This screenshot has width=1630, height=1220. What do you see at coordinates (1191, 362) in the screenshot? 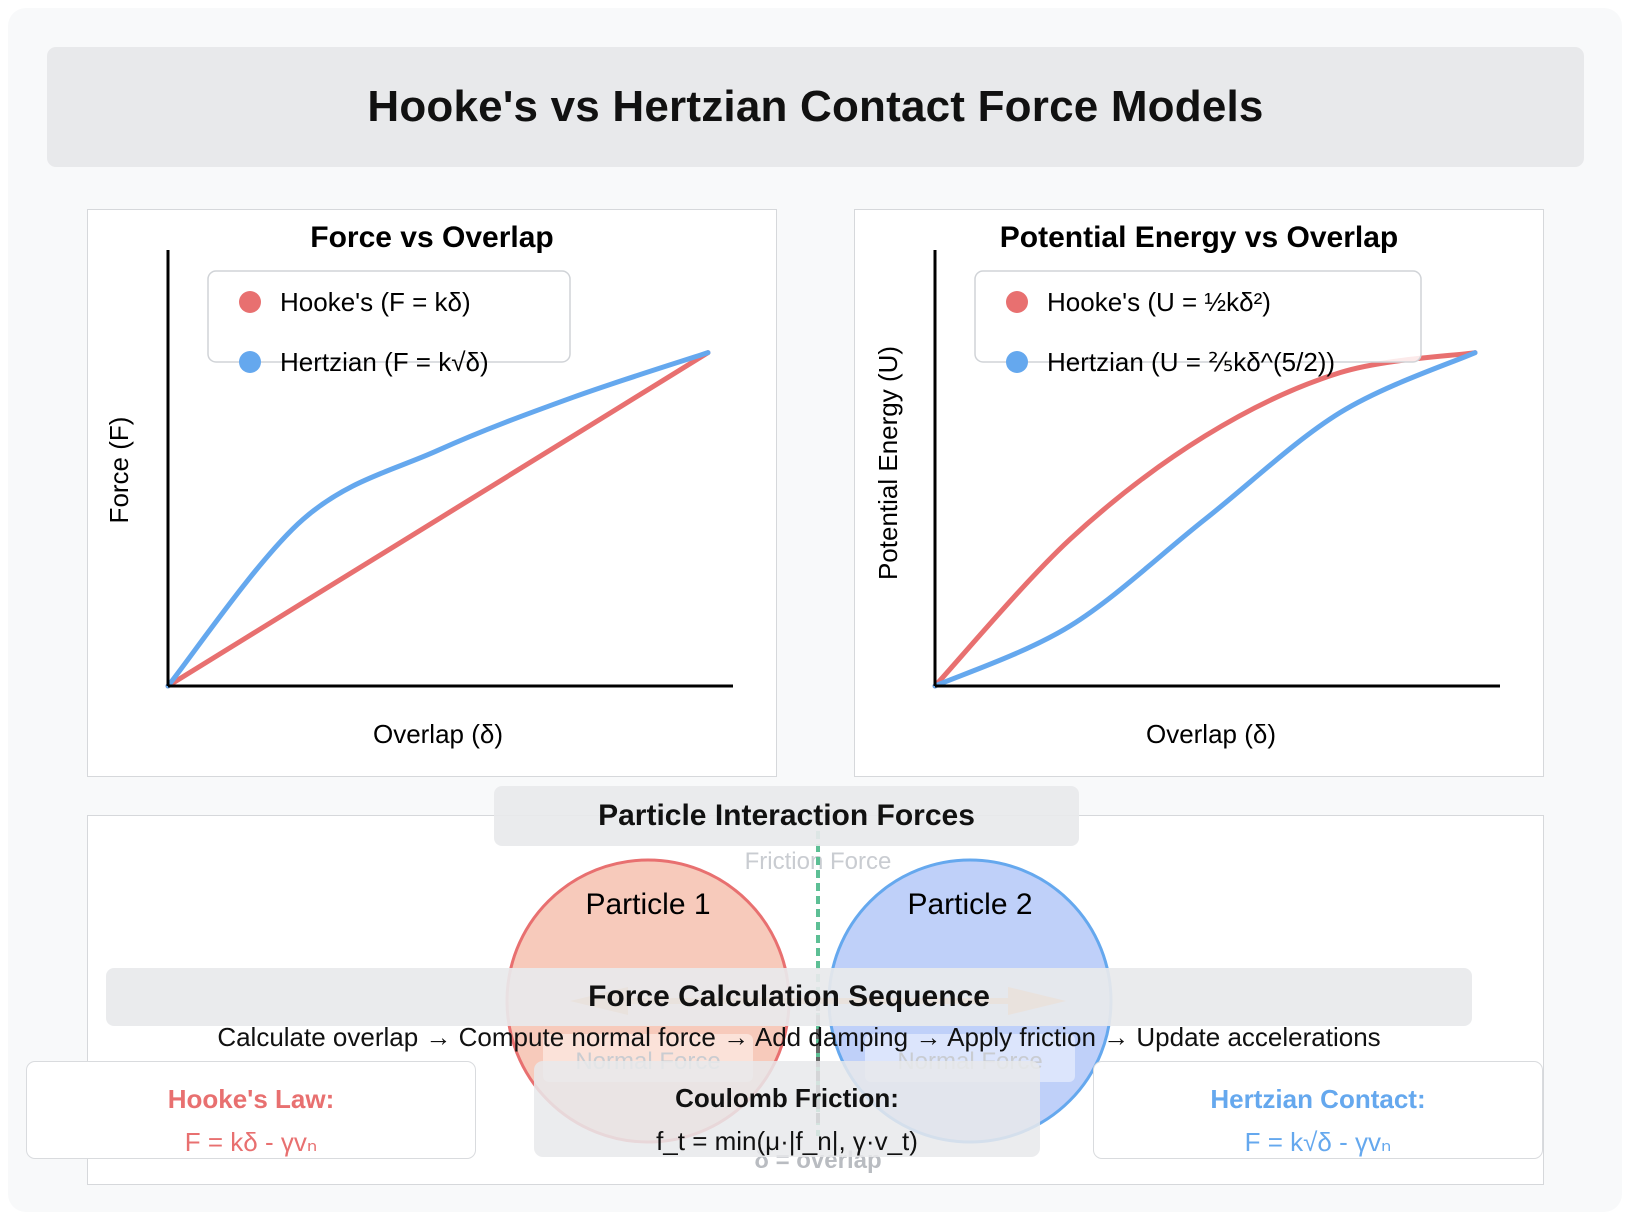
I see `energy-legend-hertz: Hertzian (U = ⅖kδ^(5/2))` at bounding box center [1191, 362].